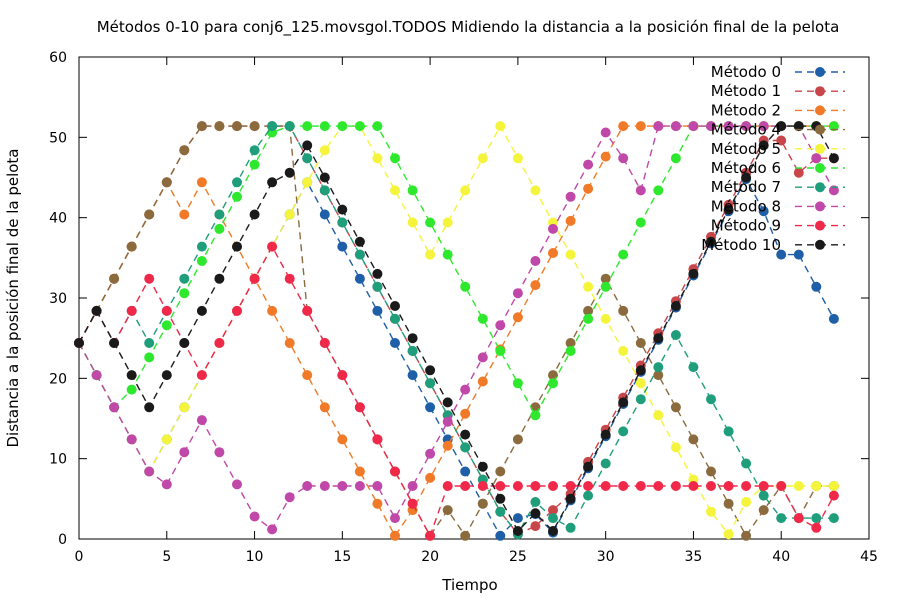 Image resolution: width=900 pixels, height=600 pixels. What do you see at coordinates (778, 130) in the screenshot?
I see `legend-entry: Método 4` at bounding box center [778, 130].